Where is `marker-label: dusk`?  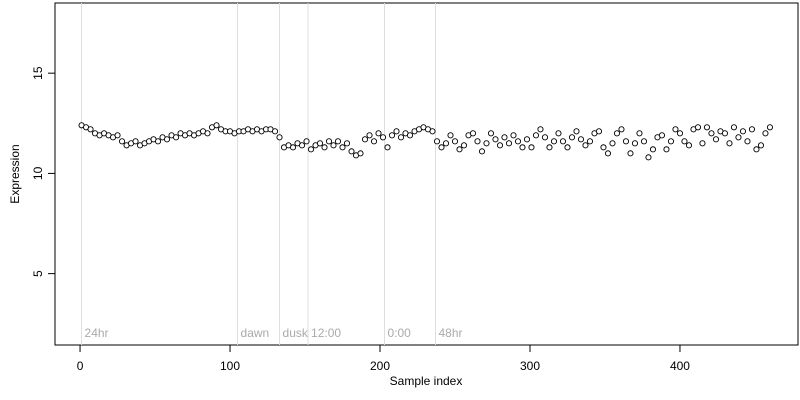 marker-label: dusk is located at coordinates (296, 333).